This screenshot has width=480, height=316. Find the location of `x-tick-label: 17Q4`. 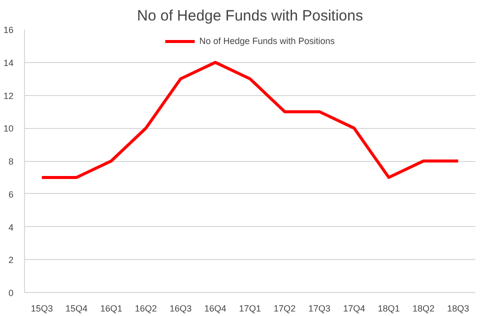

x-tick-label: 17Q4 is located at coordinates (354, 309).